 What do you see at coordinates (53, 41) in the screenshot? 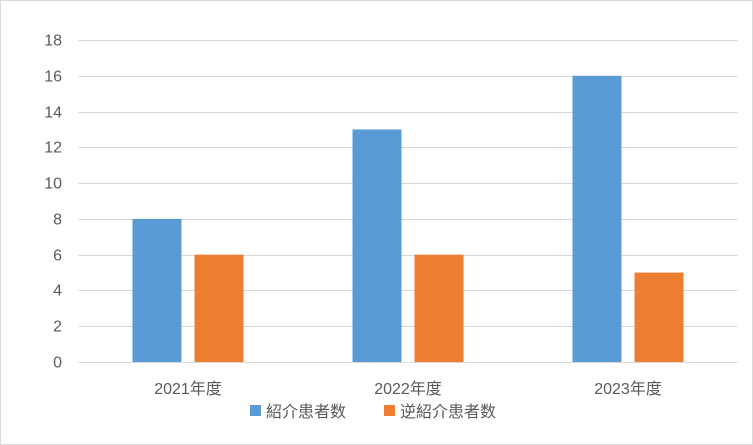
I see `y-tick-label-18: 18` at bounding box center [53, 41].